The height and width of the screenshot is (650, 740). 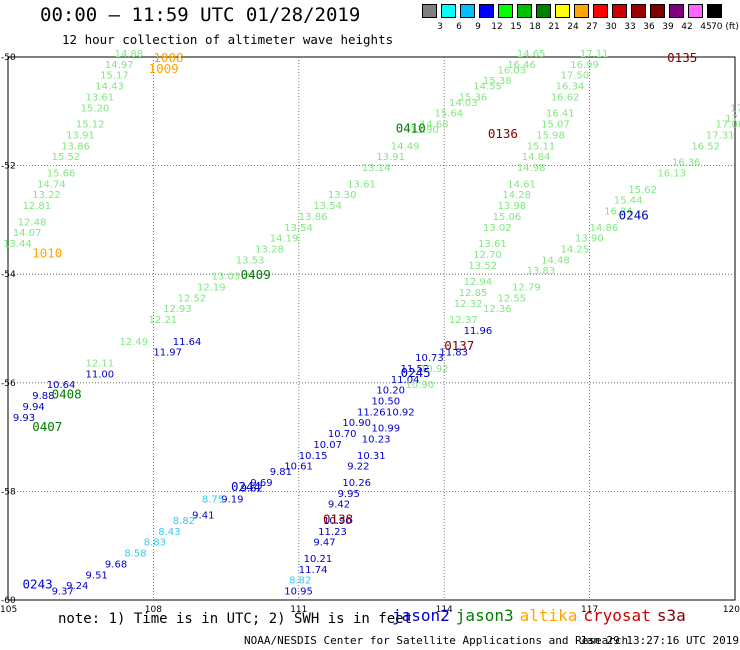 What do you see at coordinates (687, 27) in the screenshot?
I see `color-scale-label: 42` at bounding box center [687, 27].